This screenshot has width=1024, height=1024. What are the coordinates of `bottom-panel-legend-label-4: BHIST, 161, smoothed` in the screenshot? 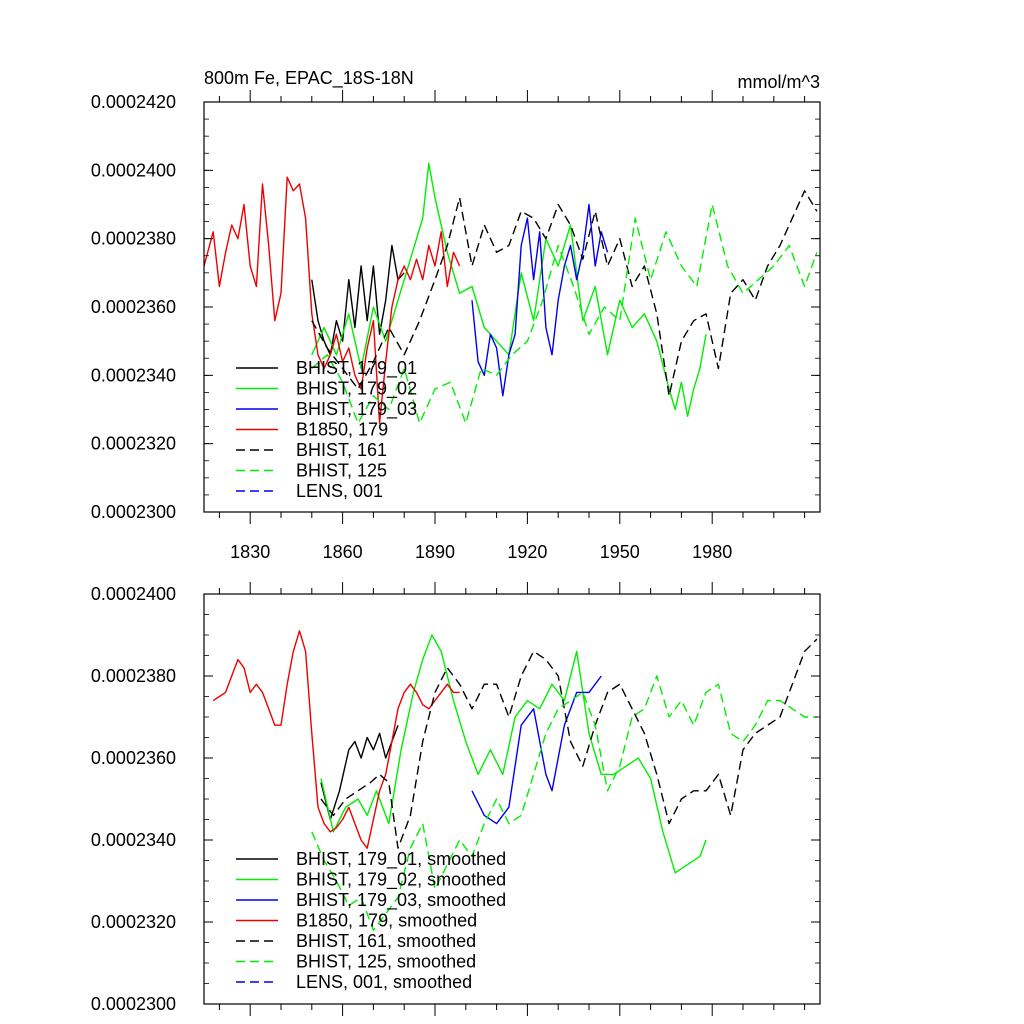 It's located at (386, 941).